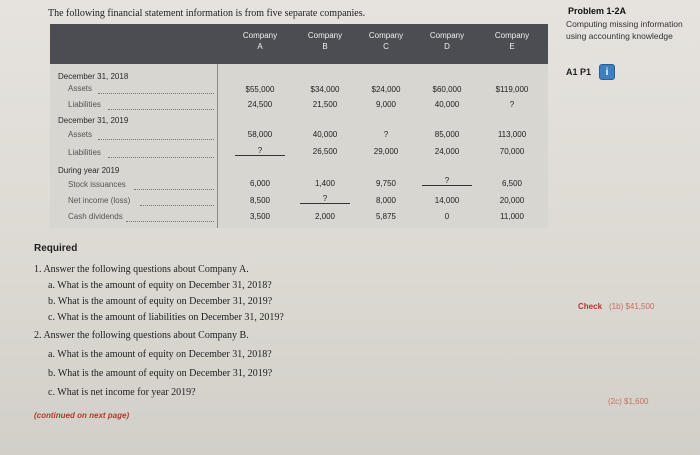  Describe the element at coordinates (607, 72) in the screenshot. I see `info-icon: i` at that location.